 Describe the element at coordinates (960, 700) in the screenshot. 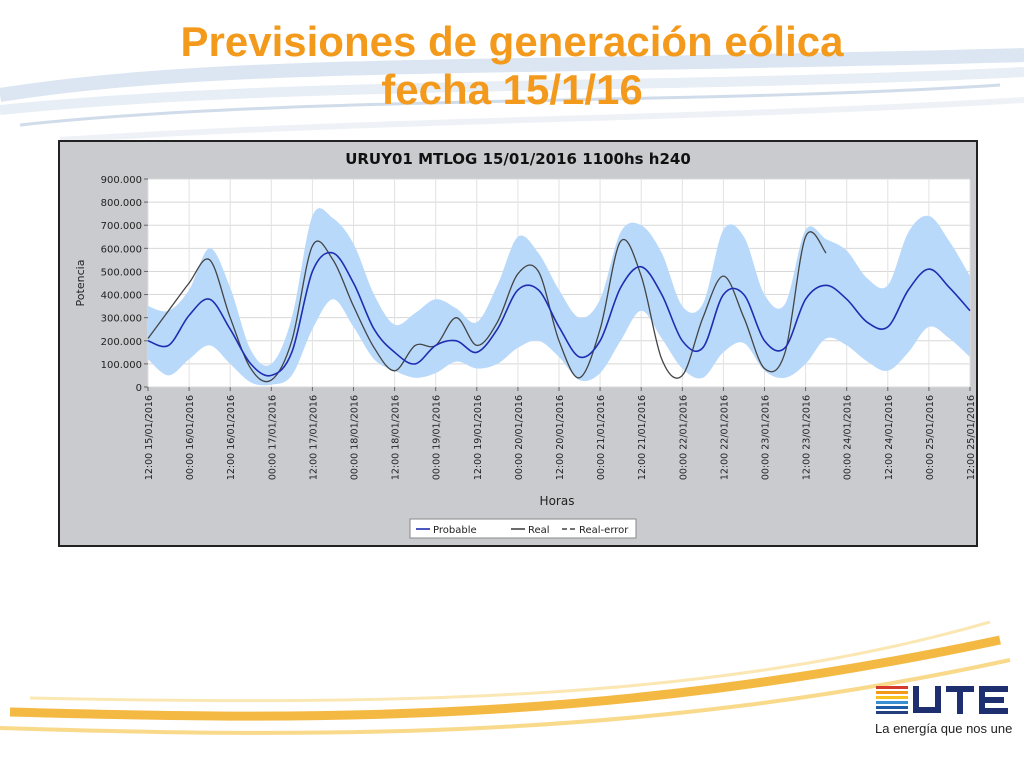

I see `ute-logo-wordmark` at that location.